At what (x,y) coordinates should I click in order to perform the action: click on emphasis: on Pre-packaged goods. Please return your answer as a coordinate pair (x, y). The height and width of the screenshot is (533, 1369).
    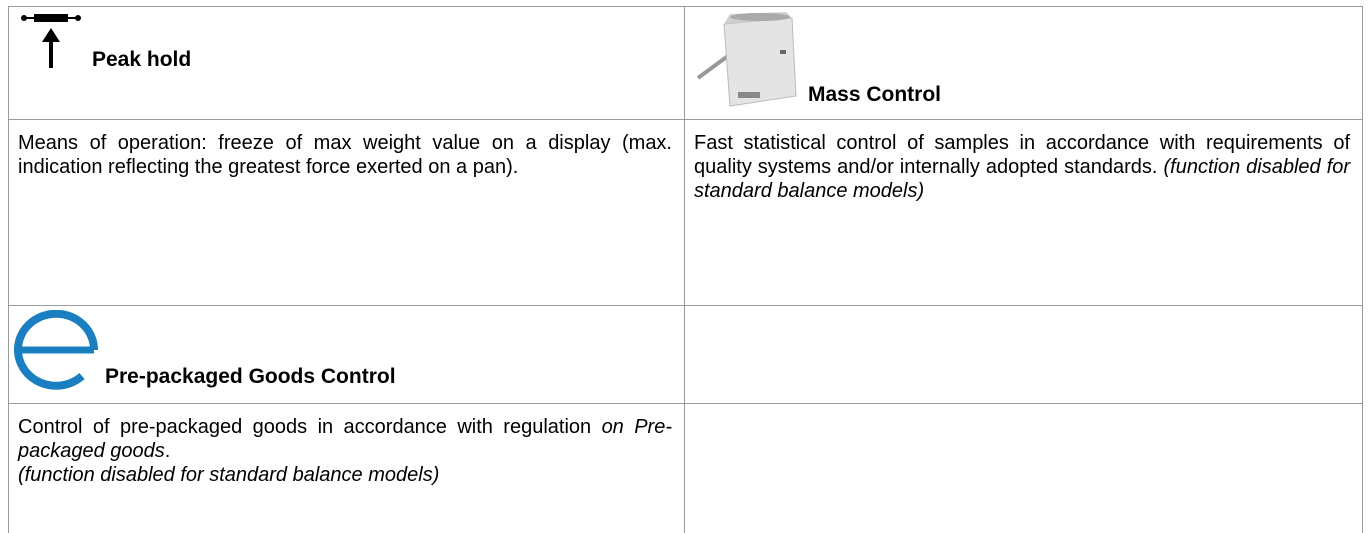
    Looking at the image, I should click on (345, 439).